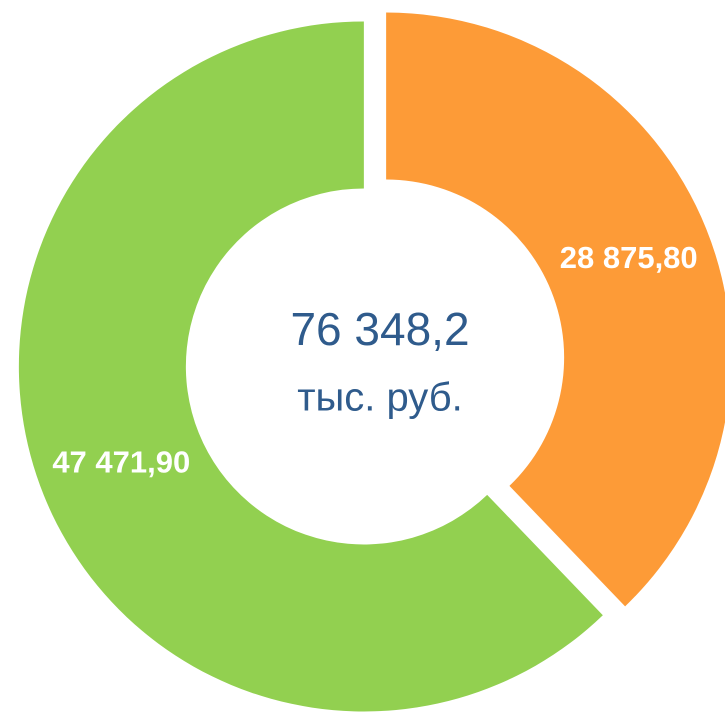  What do you see at coordinates (380, 398) in the screenshot?
I see `center-unit: тыс. руб.` at bounding box center [380, 398].